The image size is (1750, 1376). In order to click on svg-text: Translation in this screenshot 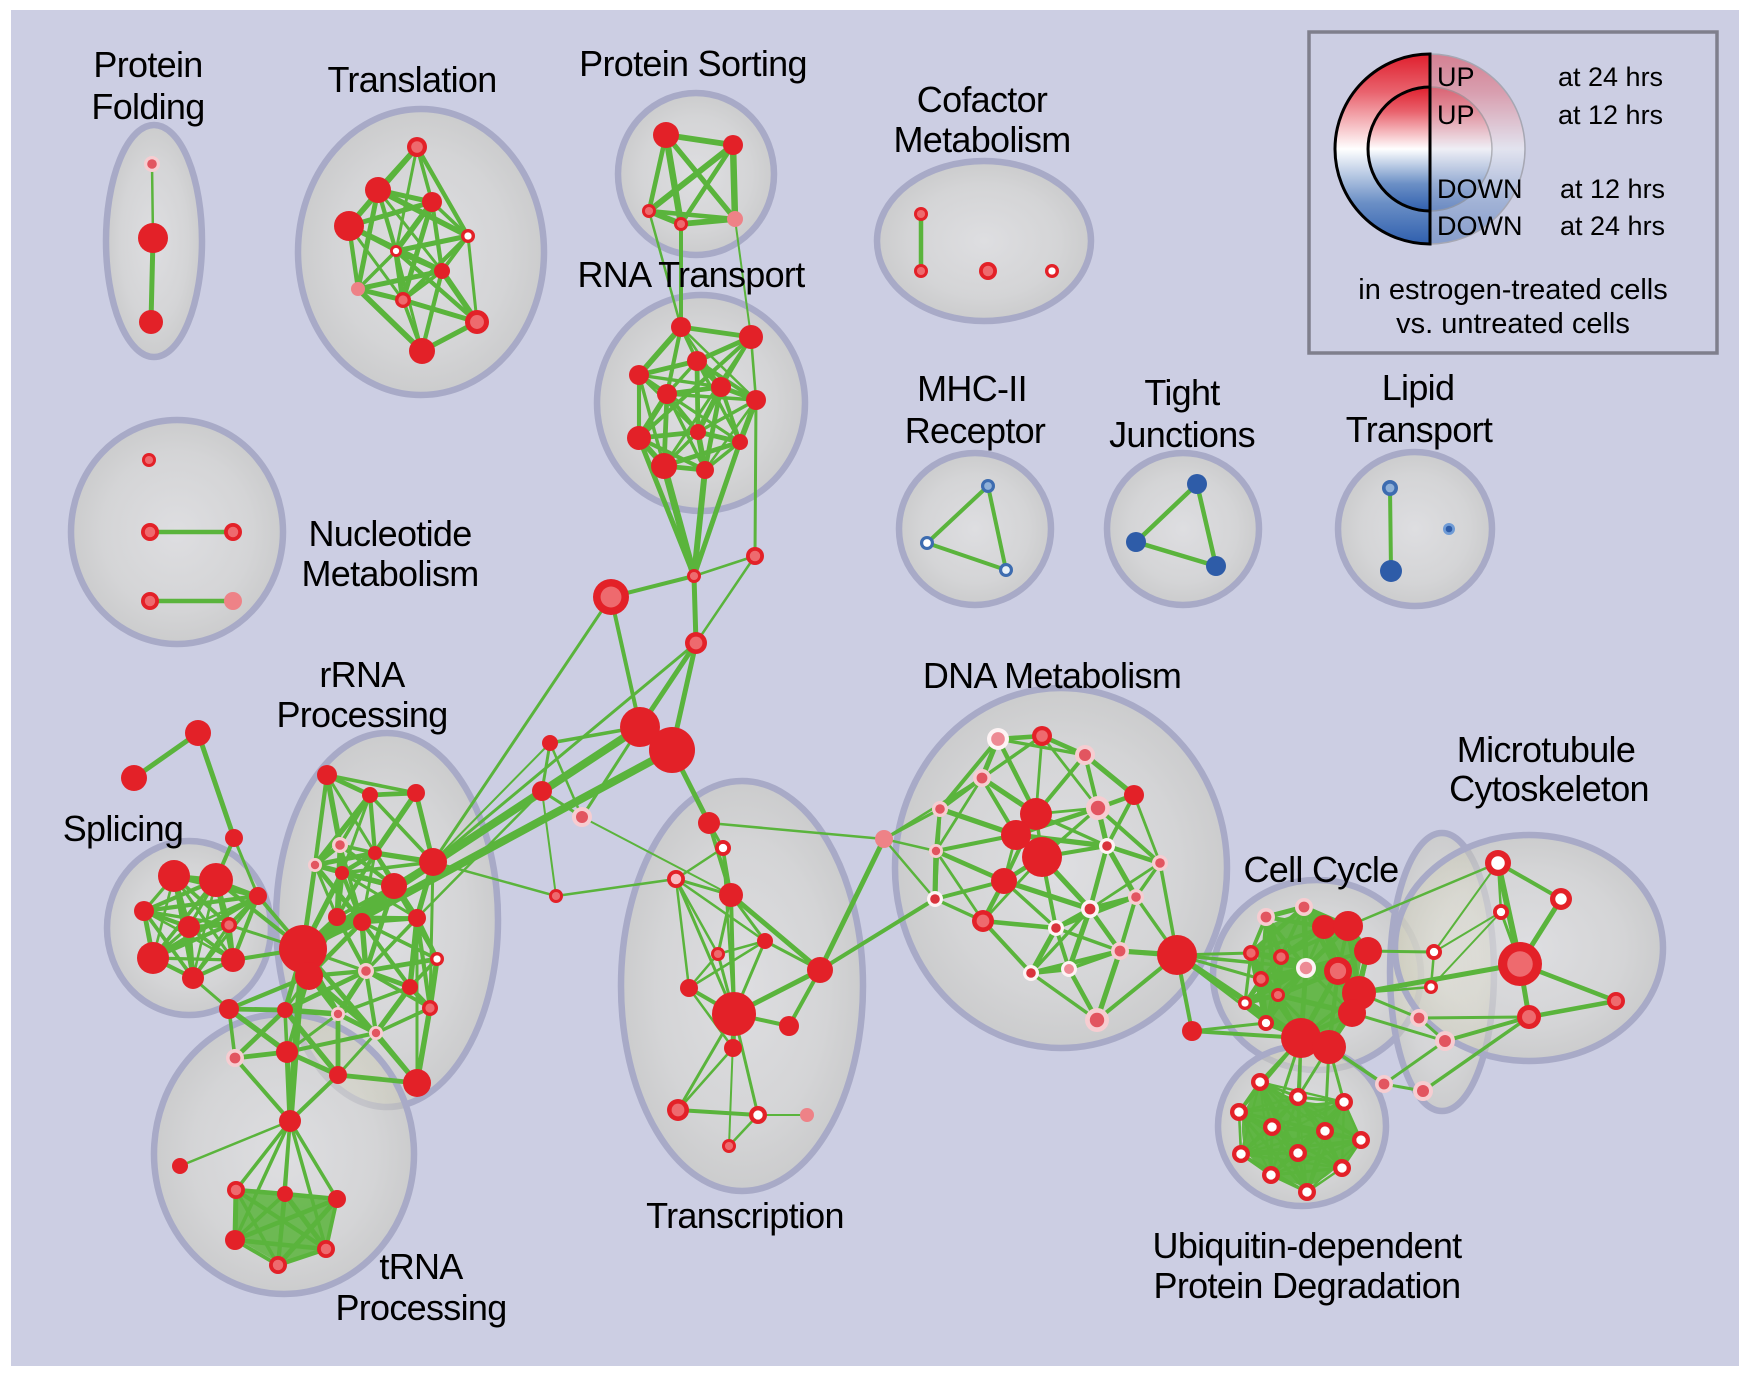, I will do `click(411, 79)`.